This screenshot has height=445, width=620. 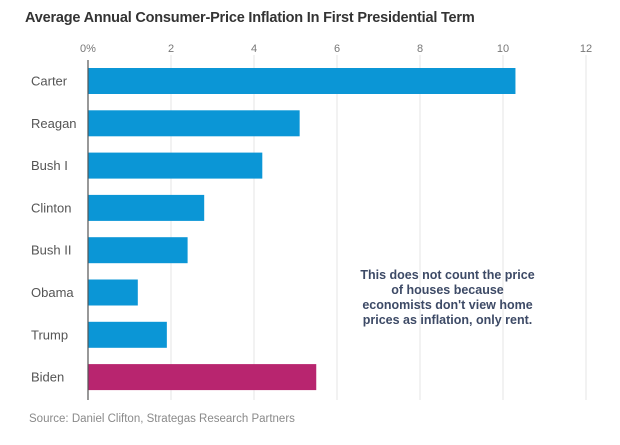 I want to click on category-label: Trump, so click(x=49, y=334).